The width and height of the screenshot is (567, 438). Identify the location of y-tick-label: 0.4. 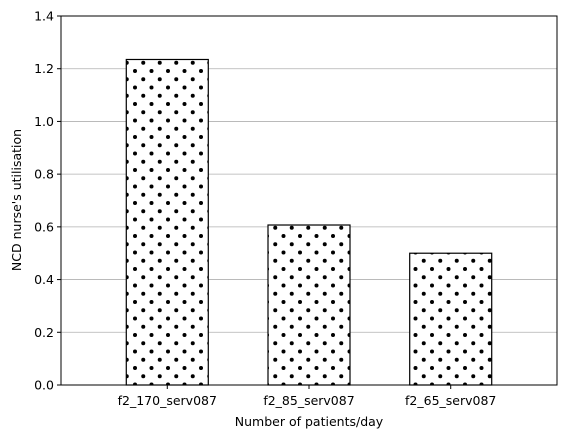
(44, 279).